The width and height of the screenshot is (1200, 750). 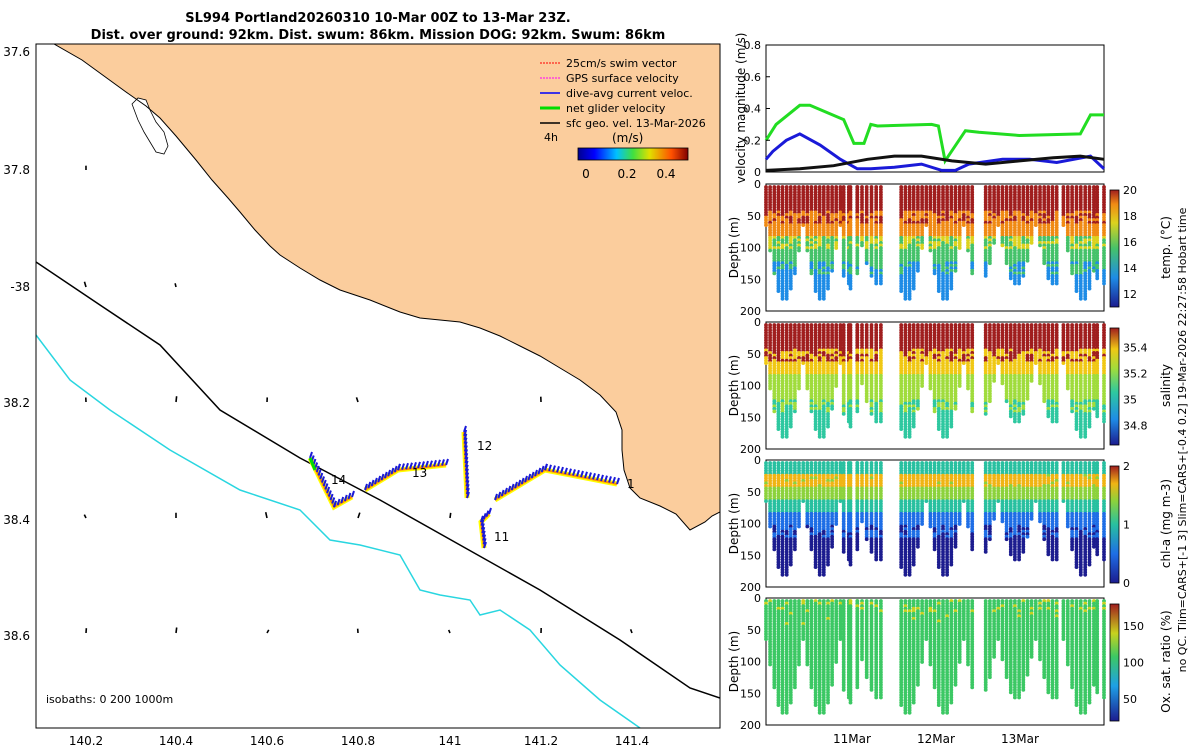 I want to click on velocity-series-line, so click(x=935, y=163).